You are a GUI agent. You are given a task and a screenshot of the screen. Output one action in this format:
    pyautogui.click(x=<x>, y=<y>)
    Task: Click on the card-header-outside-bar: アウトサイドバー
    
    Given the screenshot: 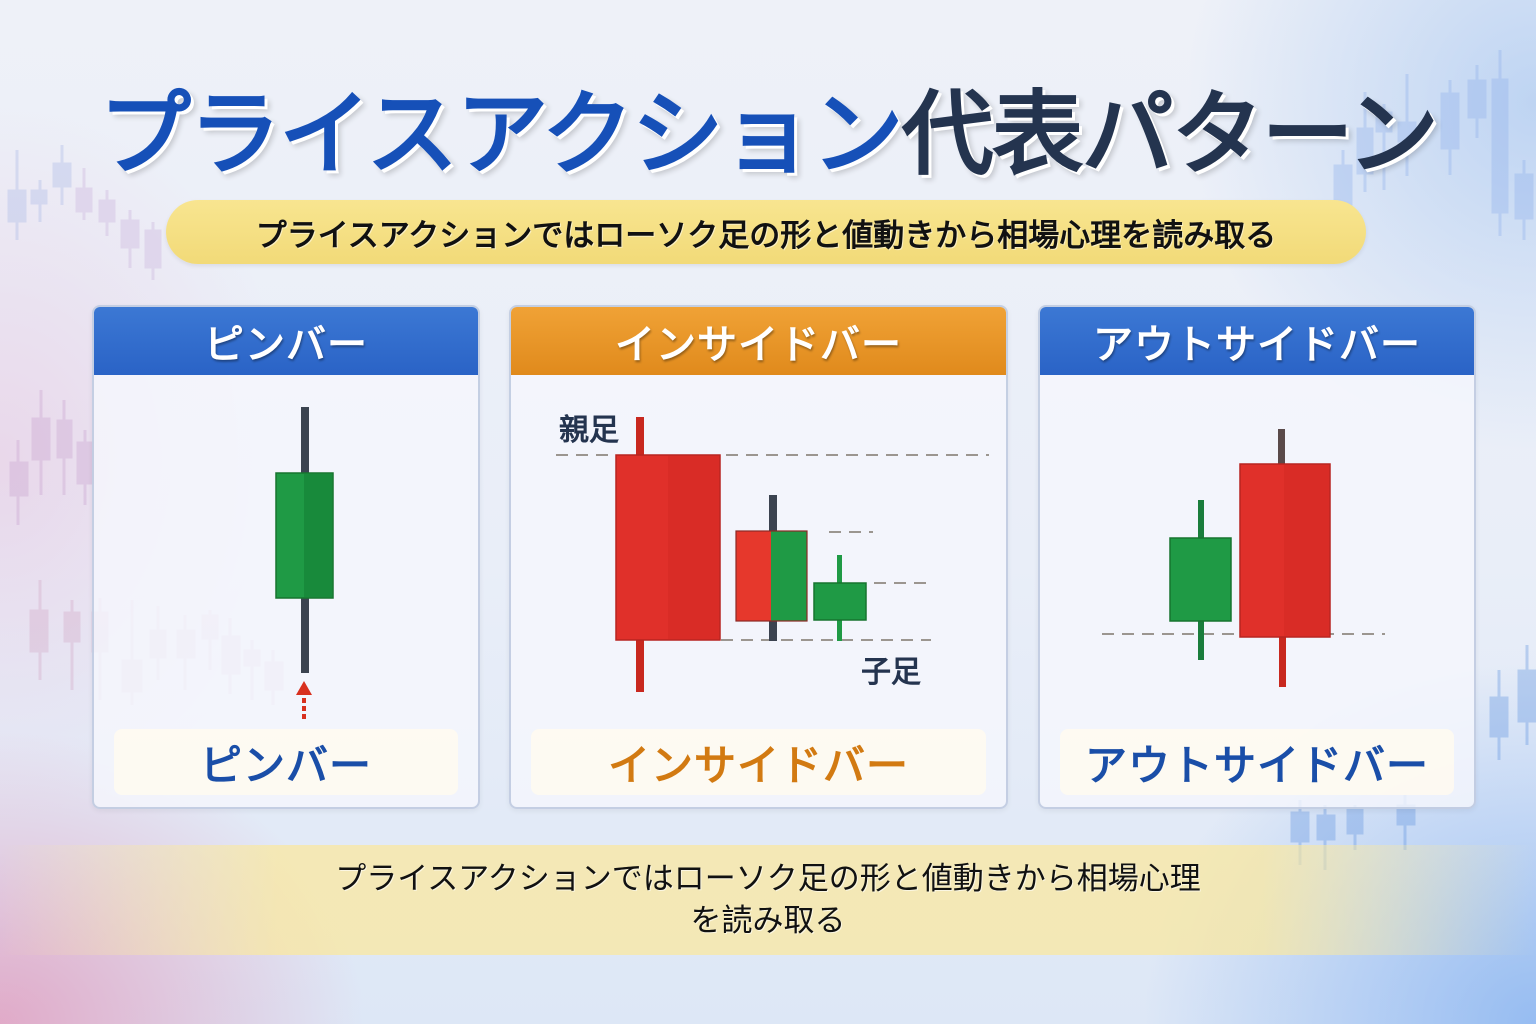 What is the action you would take?
    pyautogui.click(x=1257, y=341)
    